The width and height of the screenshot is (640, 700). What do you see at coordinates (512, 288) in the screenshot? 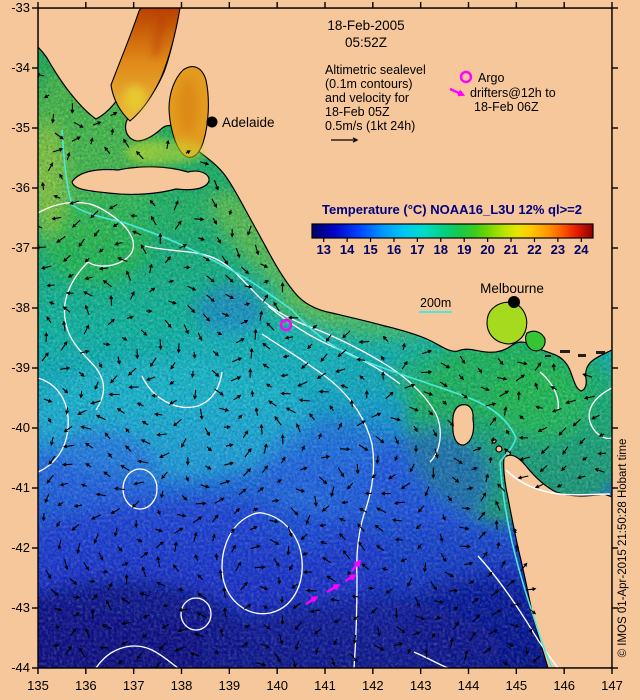
I see `melbourne-label: Melbourne` at bounding box center [512, 288].